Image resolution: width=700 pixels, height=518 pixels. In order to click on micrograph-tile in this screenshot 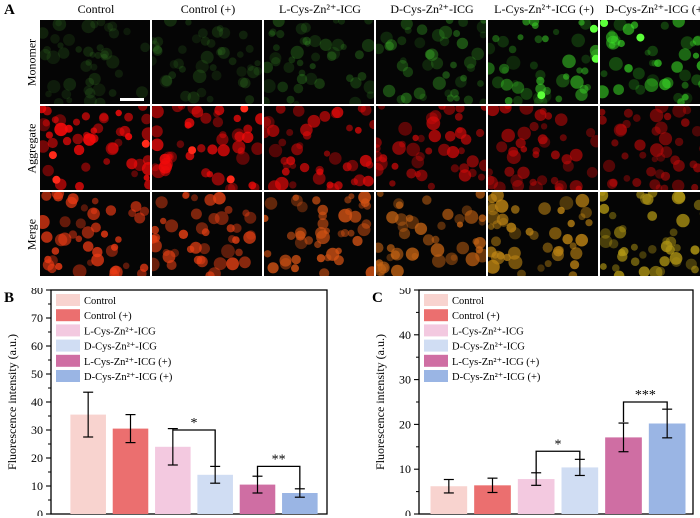, I will do `click(319, 148)`.